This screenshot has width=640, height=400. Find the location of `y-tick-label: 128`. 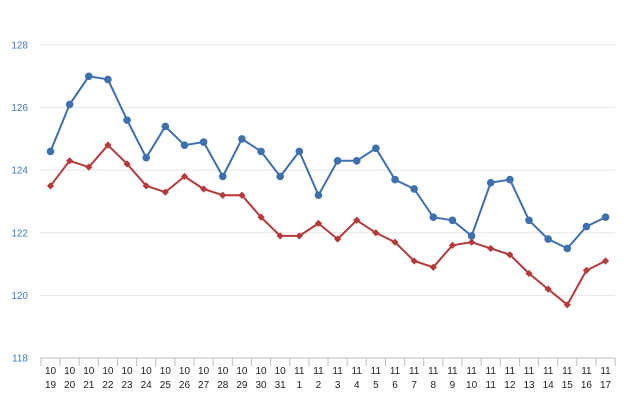

y-tick-label: 128 is located at coordinates (19, 46).